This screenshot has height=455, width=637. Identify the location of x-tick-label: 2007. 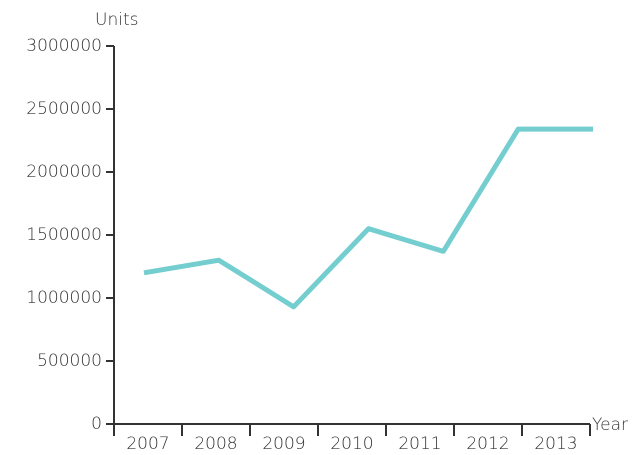
(147, 444).